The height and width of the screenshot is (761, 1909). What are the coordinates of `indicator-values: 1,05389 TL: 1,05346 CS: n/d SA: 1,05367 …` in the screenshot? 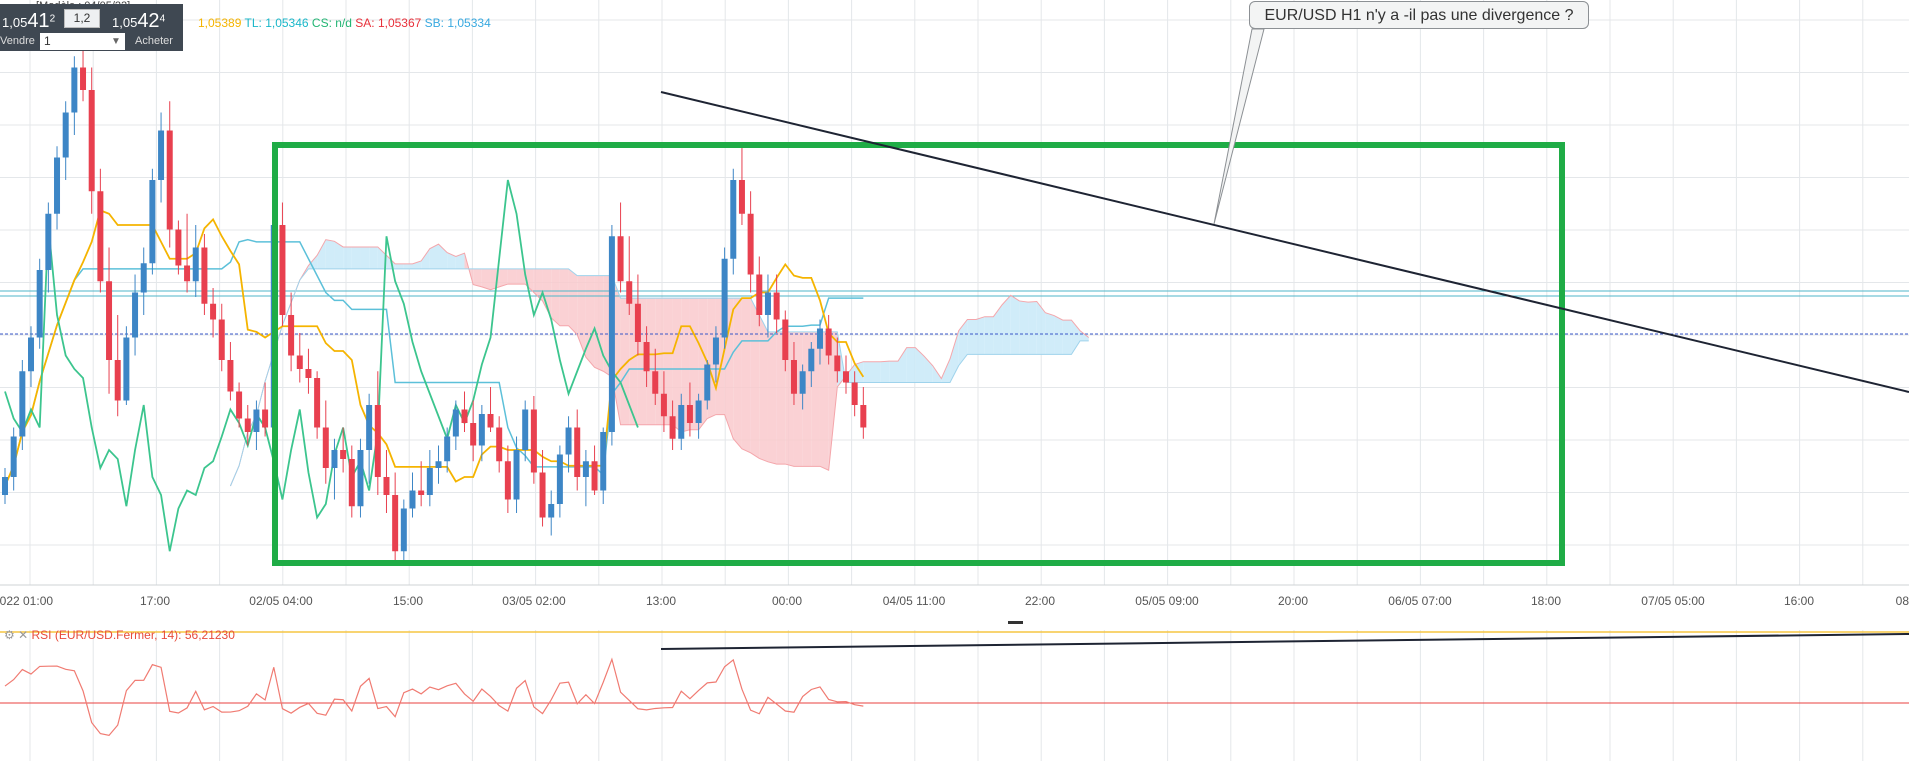 It's located at (344, 23).